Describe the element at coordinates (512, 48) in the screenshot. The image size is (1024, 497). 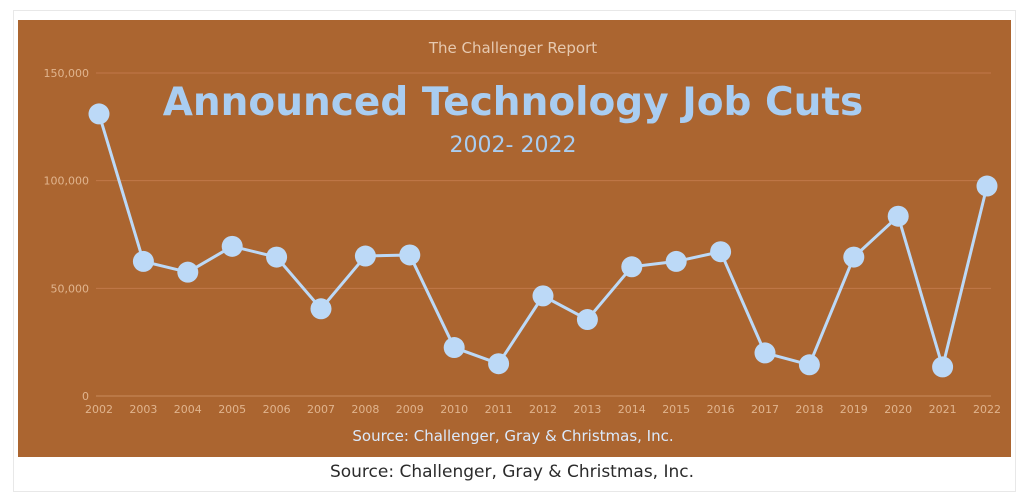
I see `report-label: The Challenger Report` at that location.